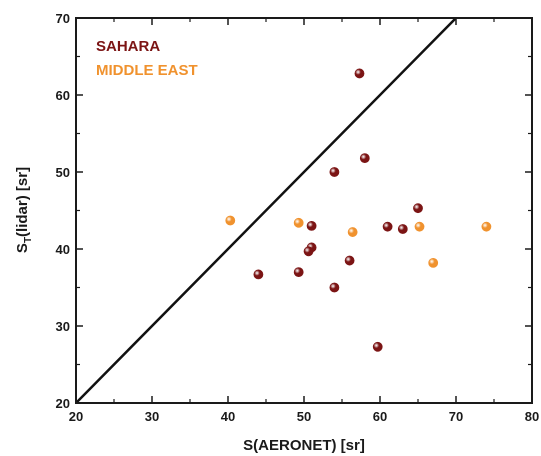  I want to click on x-axis-title: S(AERONET) [sr], so click(304, 445).